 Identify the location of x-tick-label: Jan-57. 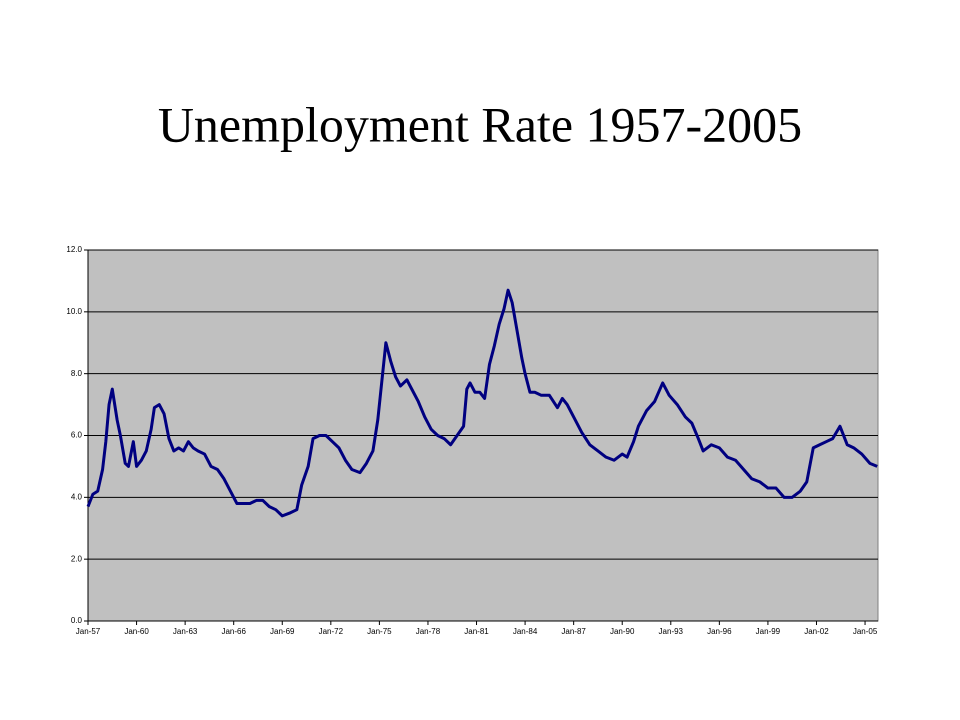
(88, 631).